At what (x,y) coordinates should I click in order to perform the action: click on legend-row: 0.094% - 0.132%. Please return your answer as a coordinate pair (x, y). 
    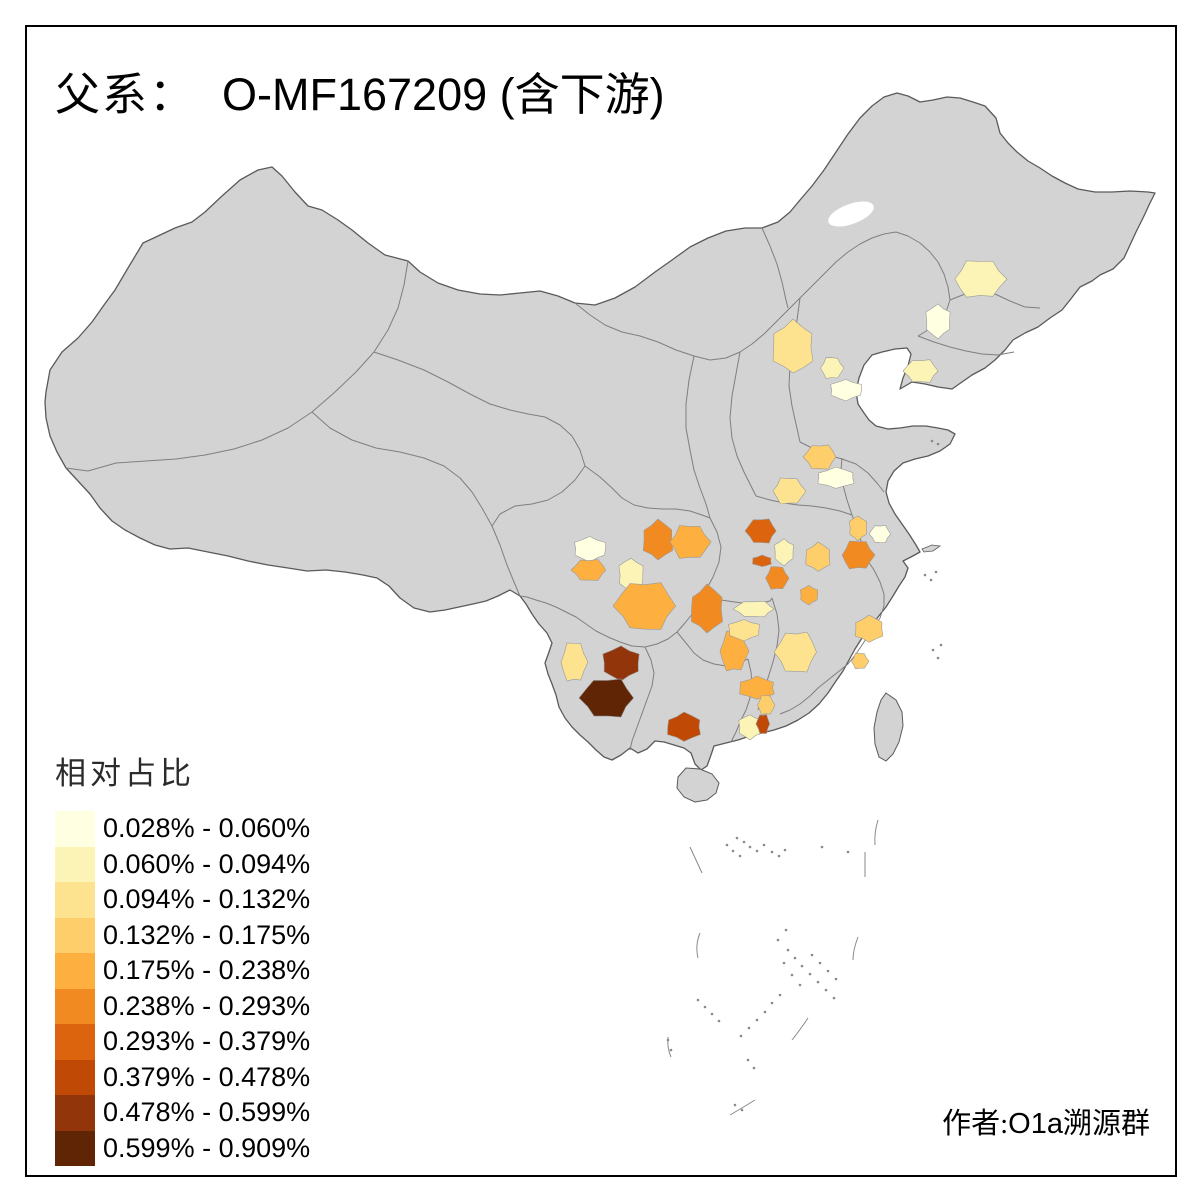
    Looking at the image, I should click on (182, 900).